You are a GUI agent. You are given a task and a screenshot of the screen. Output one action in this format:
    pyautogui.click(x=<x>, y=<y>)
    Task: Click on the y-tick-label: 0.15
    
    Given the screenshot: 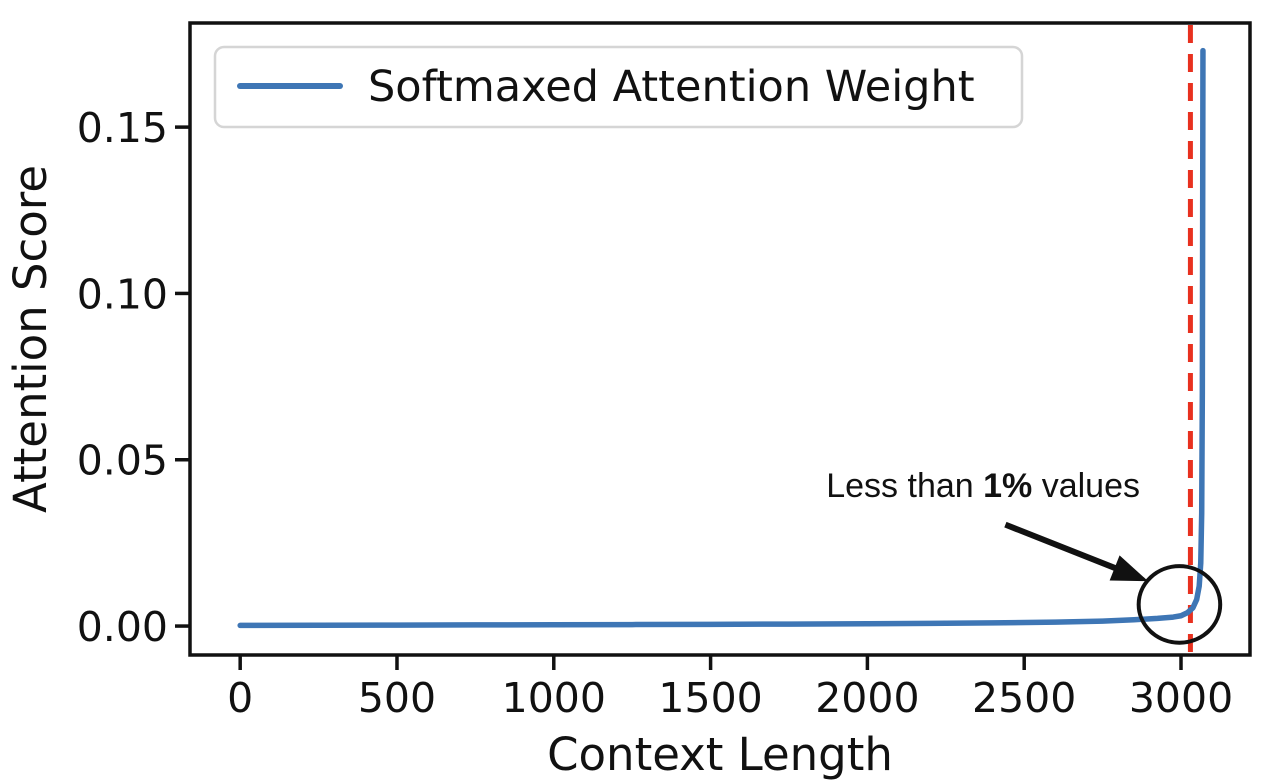 What is the action you would take?
    pyautogui.click(x=122, y=128)
    